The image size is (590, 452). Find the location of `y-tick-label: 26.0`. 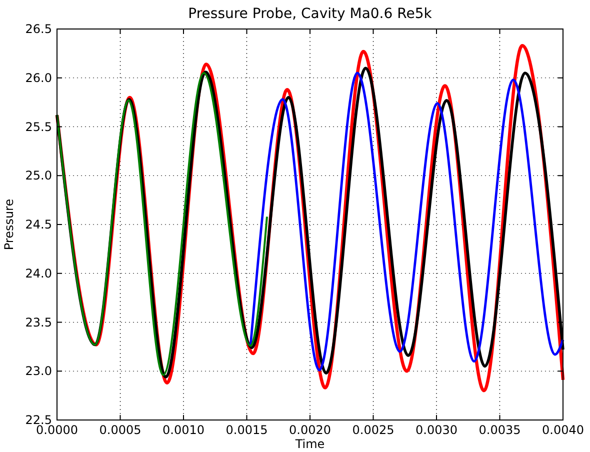

y-tick-label: 26.0 is located at coordinates (38, 77).